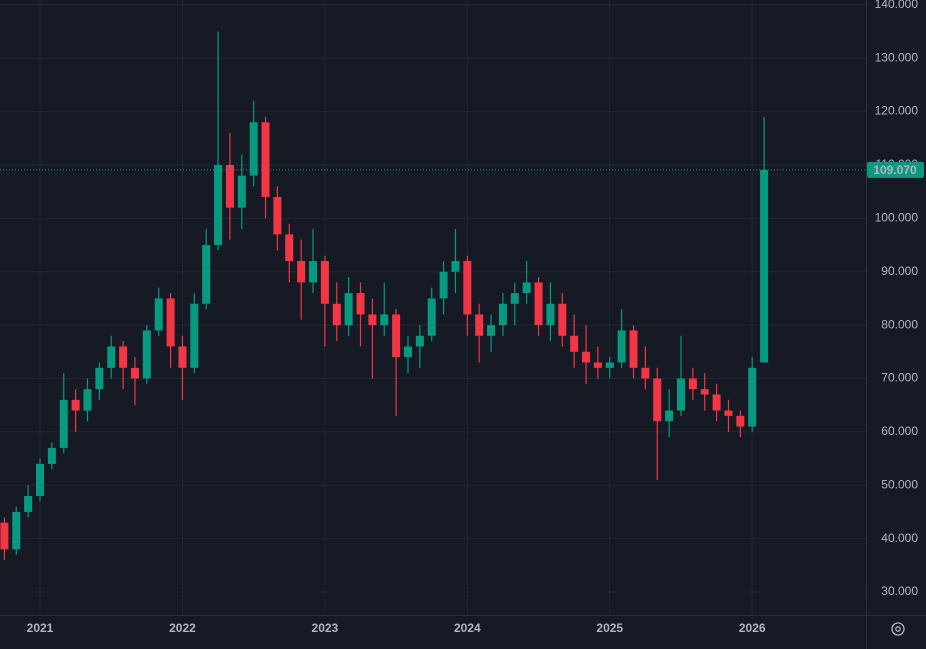  I want to click on x-tick-label: 2024, so click(467, 628).